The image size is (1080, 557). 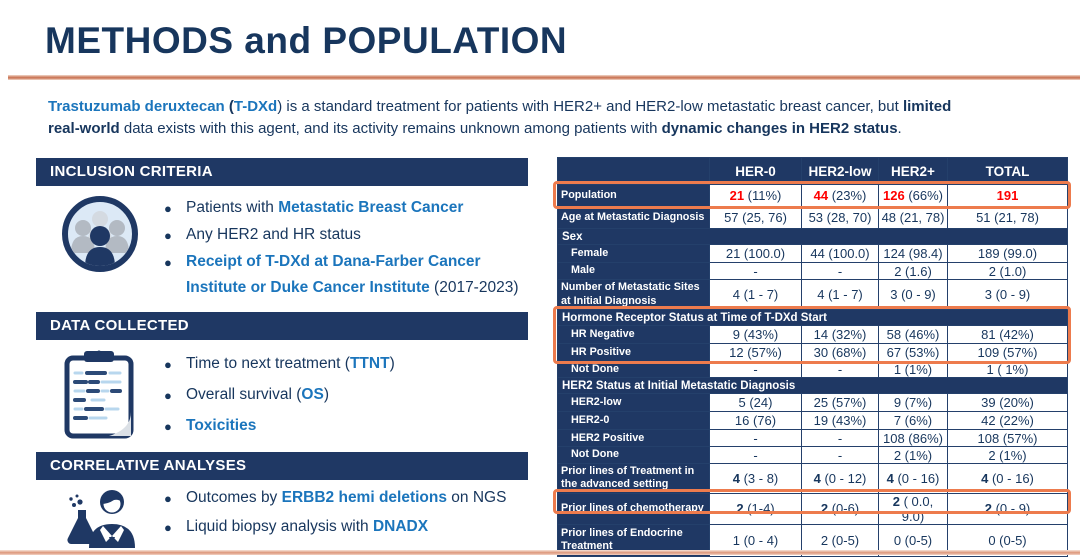 What do you see at coordinates (913, 403) in the screenshot?
I see `cell: 9 (7%)` at bounding box center [913, 403].